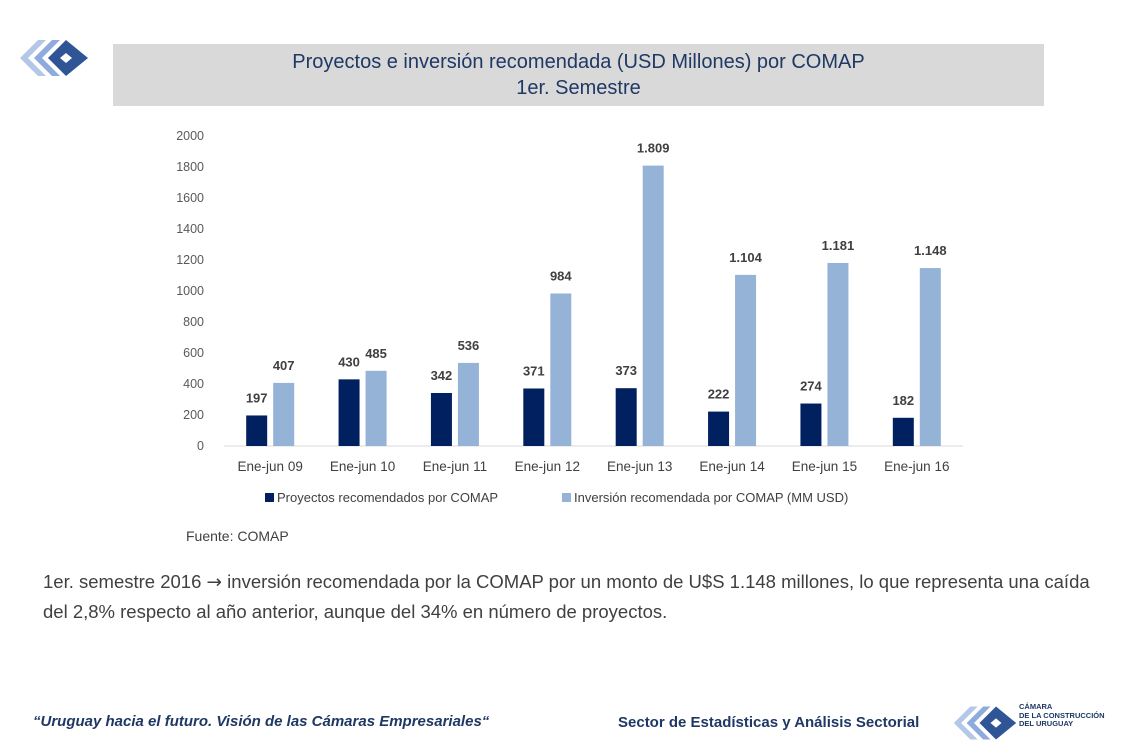 The height and width of the screenshot is (756, 1134). What do you see at coordinates (711, 497) in the screenshot?
I see `legend-label: Inversión recomendada por COMAP (MM USD)` at bounding box center [711, 497].